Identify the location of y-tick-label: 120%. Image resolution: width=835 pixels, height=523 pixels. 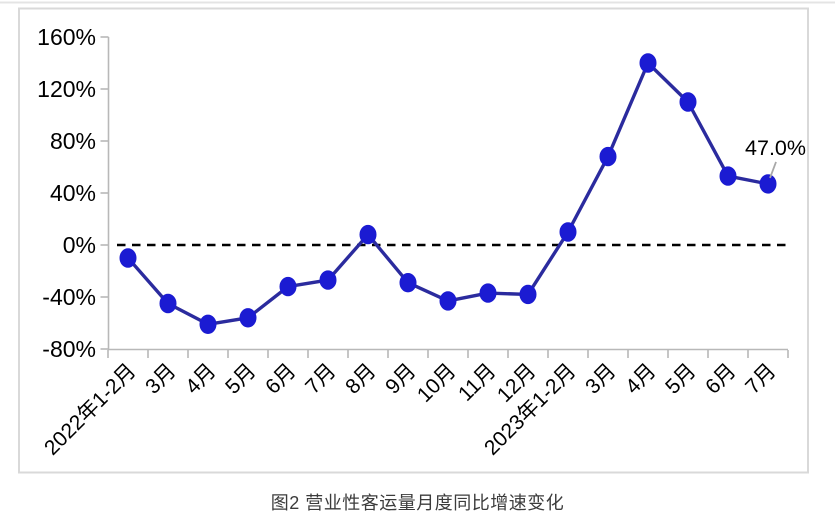
(66, 89).